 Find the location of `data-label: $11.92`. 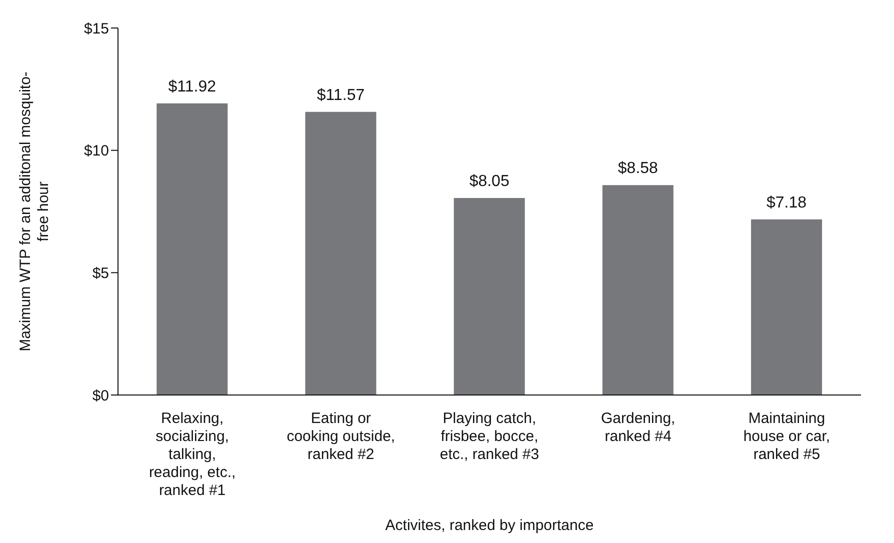

data-label: $11.92 is located at coordinates (192, 87).